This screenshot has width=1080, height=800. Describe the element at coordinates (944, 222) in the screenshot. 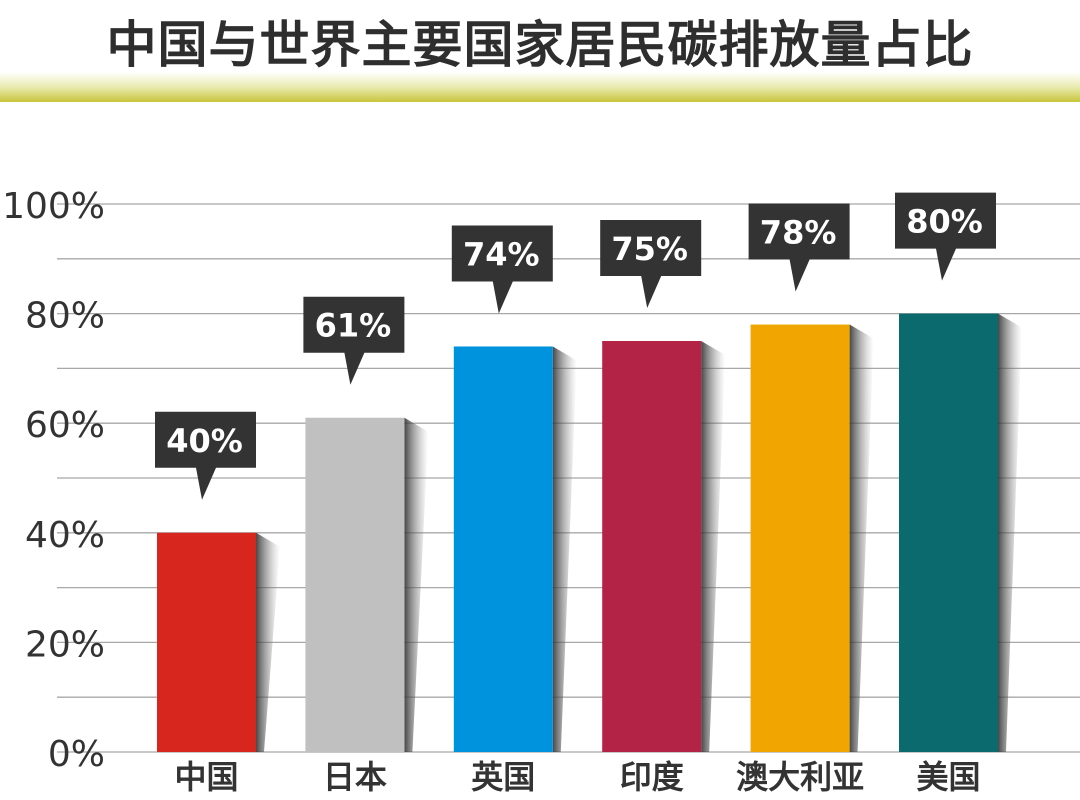

I see `value-label: 80%` at that location.